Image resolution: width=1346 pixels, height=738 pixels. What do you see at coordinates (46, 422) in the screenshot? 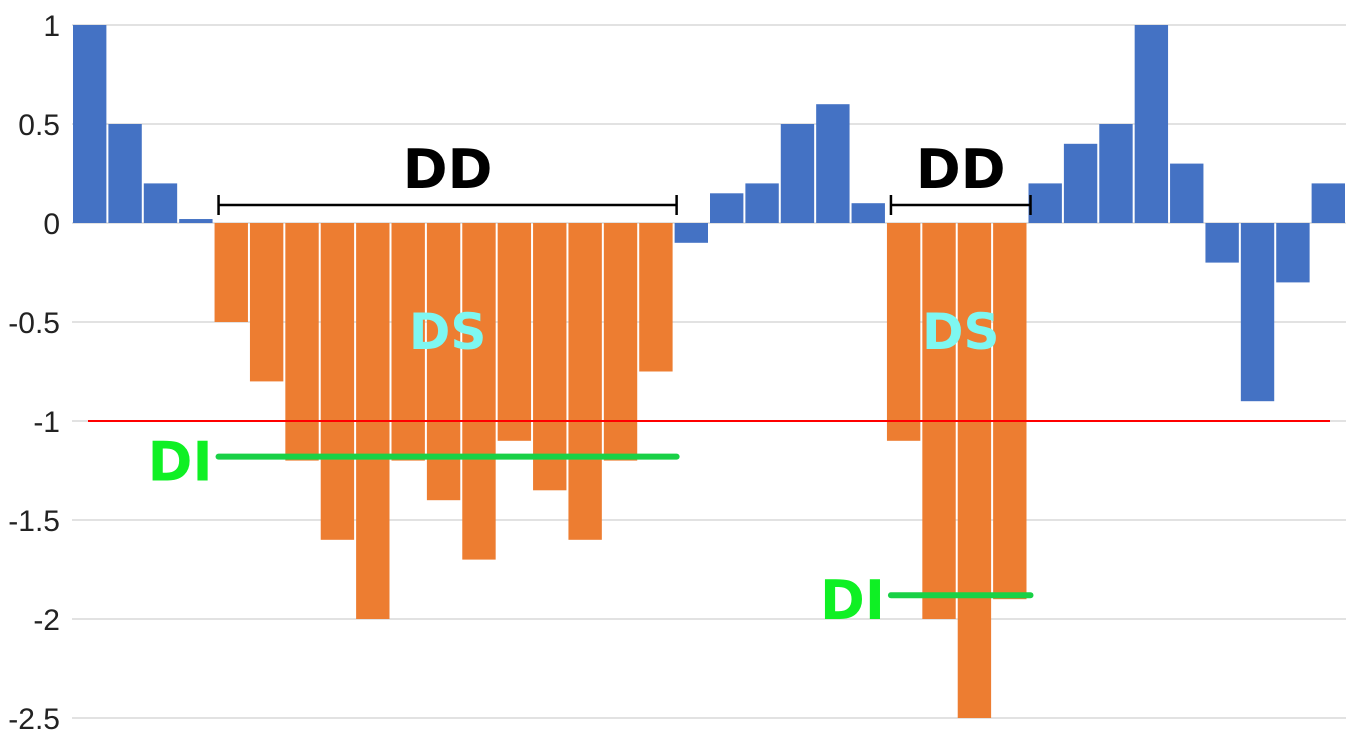
I see `y-tick-label: -1` at bounding box center [46, 422].